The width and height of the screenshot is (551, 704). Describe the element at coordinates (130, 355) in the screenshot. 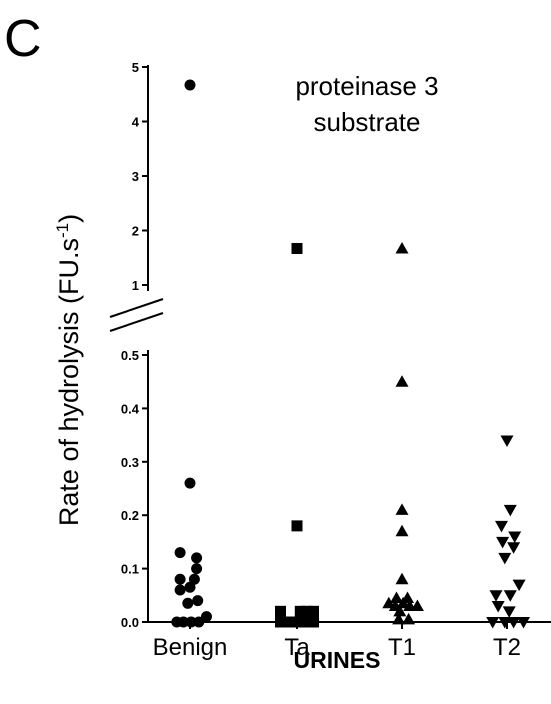

I see `y-tick-label: 0.5` at that location.